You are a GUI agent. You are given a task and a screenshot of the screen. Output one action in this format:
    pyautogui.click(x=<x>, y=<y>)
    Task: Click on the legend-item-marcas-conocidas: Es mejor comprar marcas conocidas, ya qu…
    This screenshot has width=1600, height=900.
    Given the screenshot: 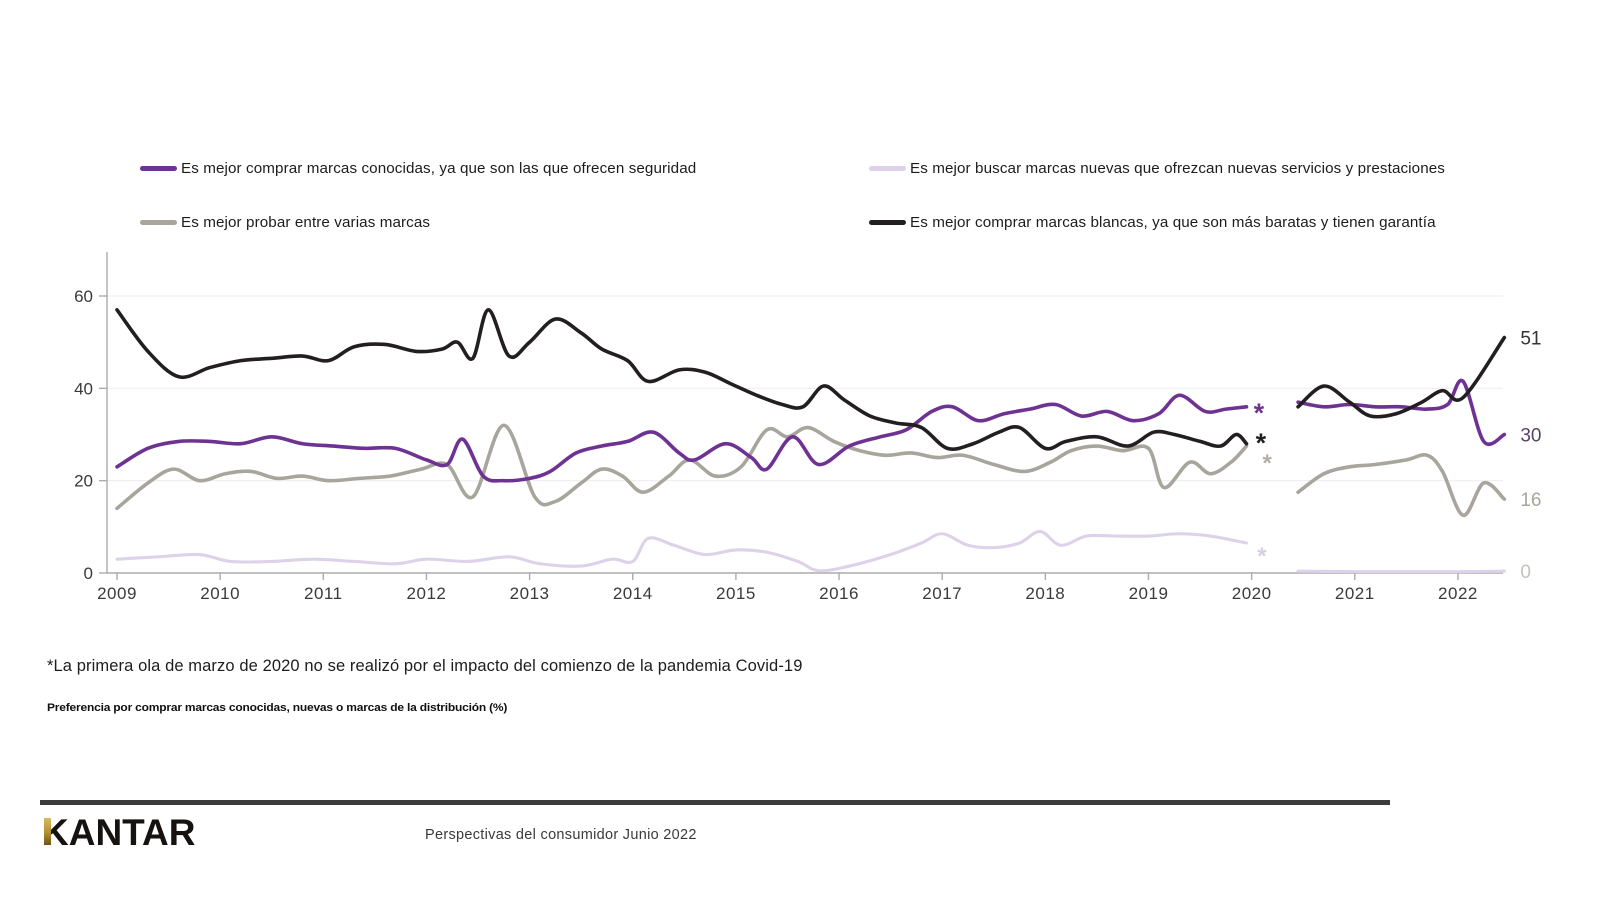 What is the action you would take?
    pyautogui.click(x=418, y=168)
    